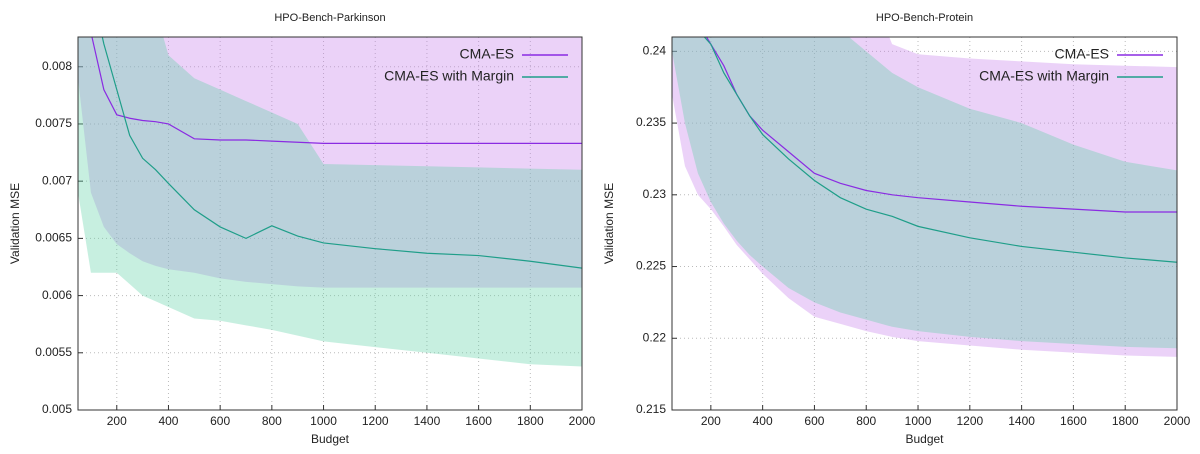 The image size is (1200, 454). I want to click on y-tick-label: 0.007, so click(57, 180).